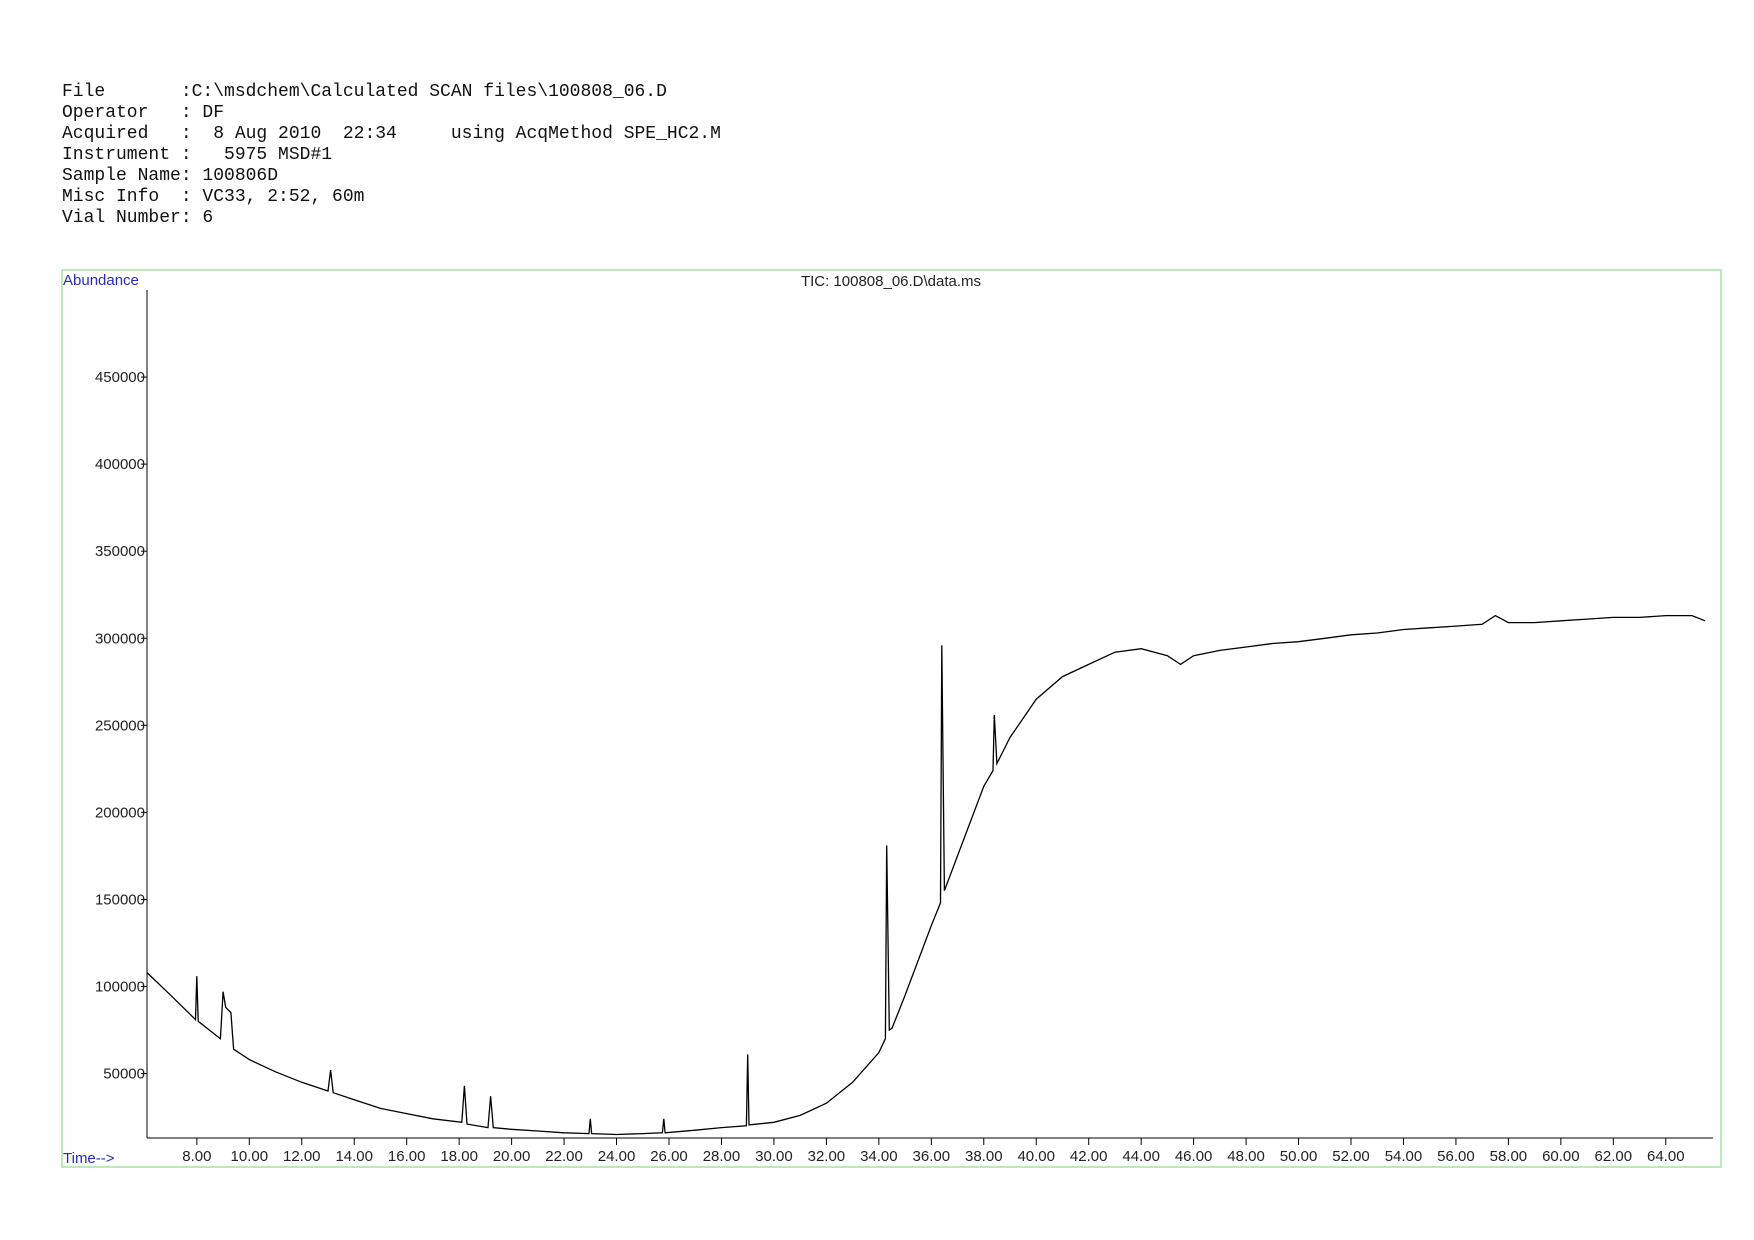  What do you see at coordinates (1614, 1156) in the screenshot?
I see `x-tick-label: 62.00` at bounding box center [1614, 1156].